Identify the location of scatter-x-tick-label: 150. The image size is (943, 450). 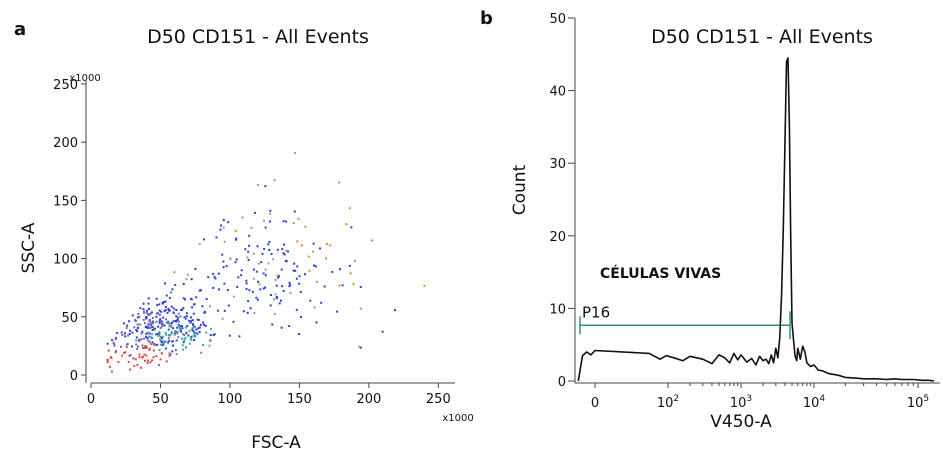
(299, 399).